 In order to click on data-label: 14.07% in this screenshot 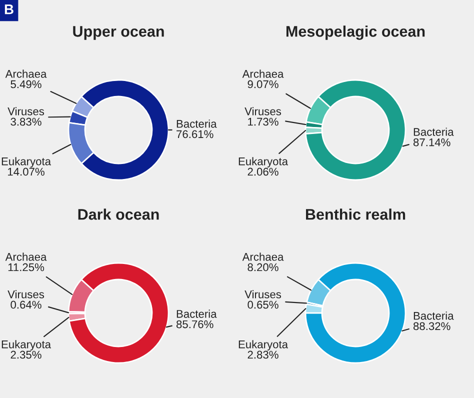, I will do `click(26, 172)`.